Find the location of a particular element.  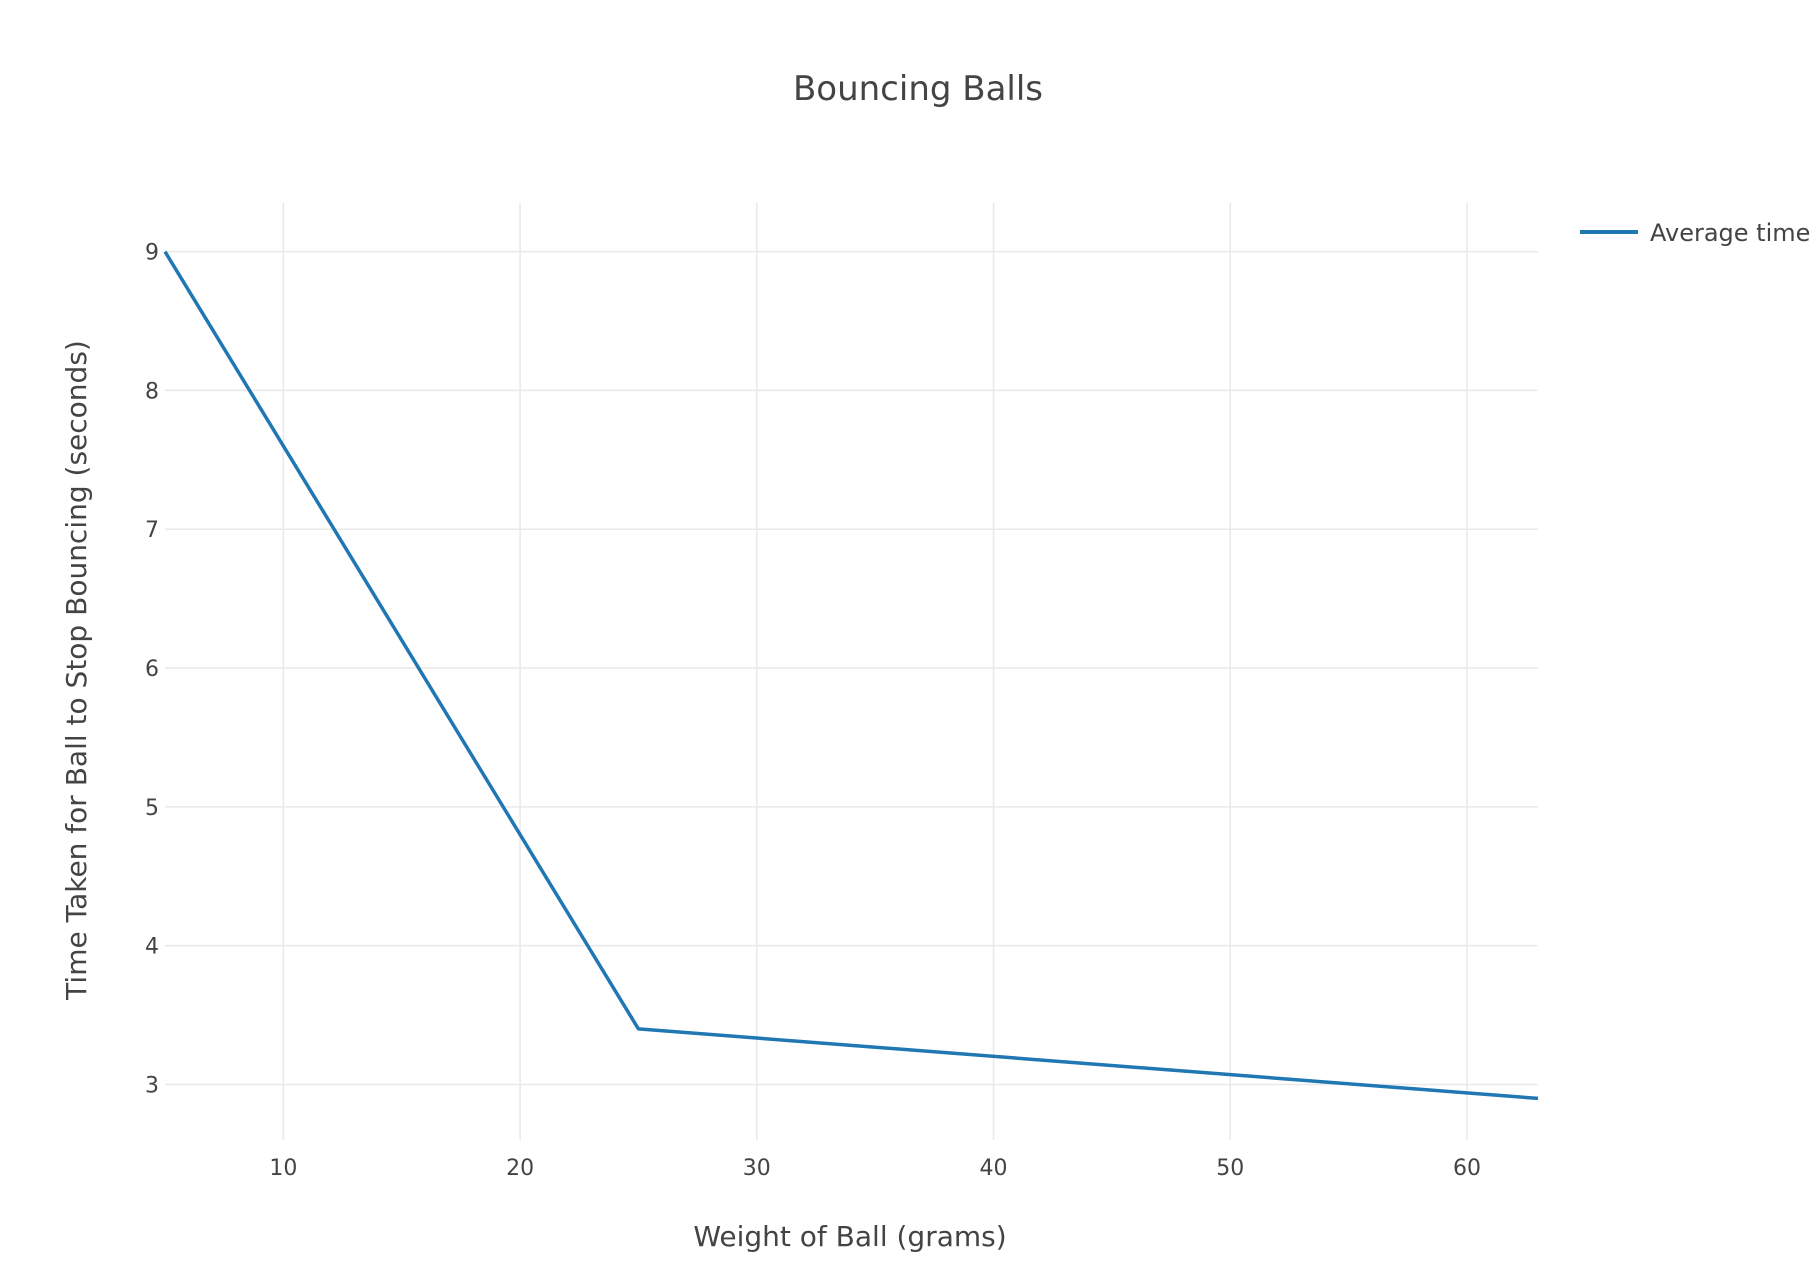

x-tick-label-20: 20 is located at coordinates (520, 1168).